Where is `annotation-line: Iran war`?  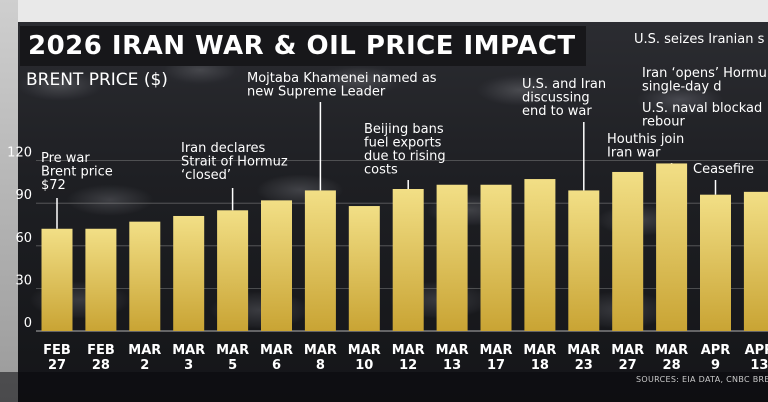 annotation-line: Iran war is located at coordinates (634, 153).